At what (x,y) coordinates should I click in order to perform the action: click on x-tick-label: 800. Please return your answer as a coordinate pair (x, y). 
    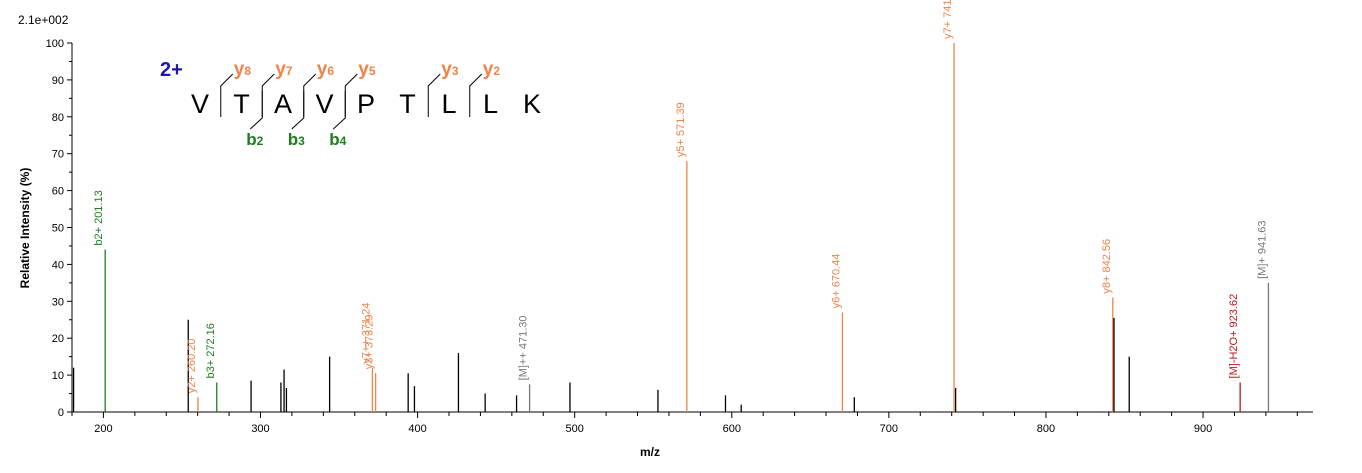
    Looking at the image, I should click on (1046, 429).